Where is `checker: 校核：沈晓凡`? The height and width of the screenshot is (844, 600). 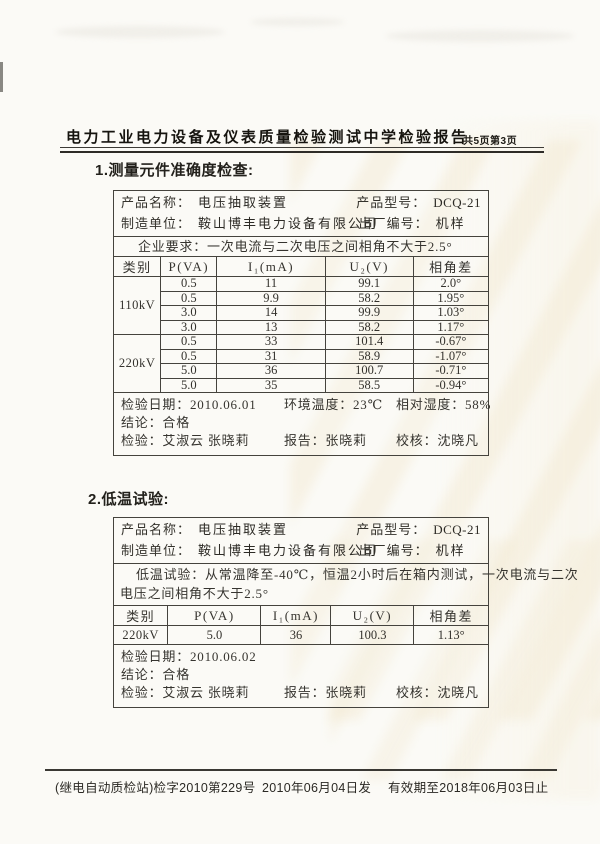
checker: 校核：沈晓凡 is located at coordinates (437, 692).